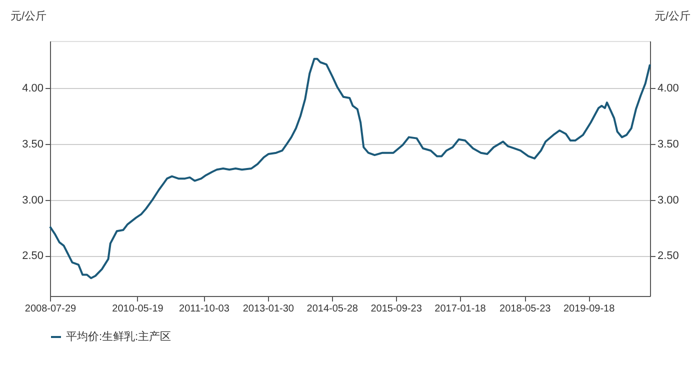 This screenshot has height=365, width=700. I want to click on x-tick-label: 2019-09-18, so click(589, 309).